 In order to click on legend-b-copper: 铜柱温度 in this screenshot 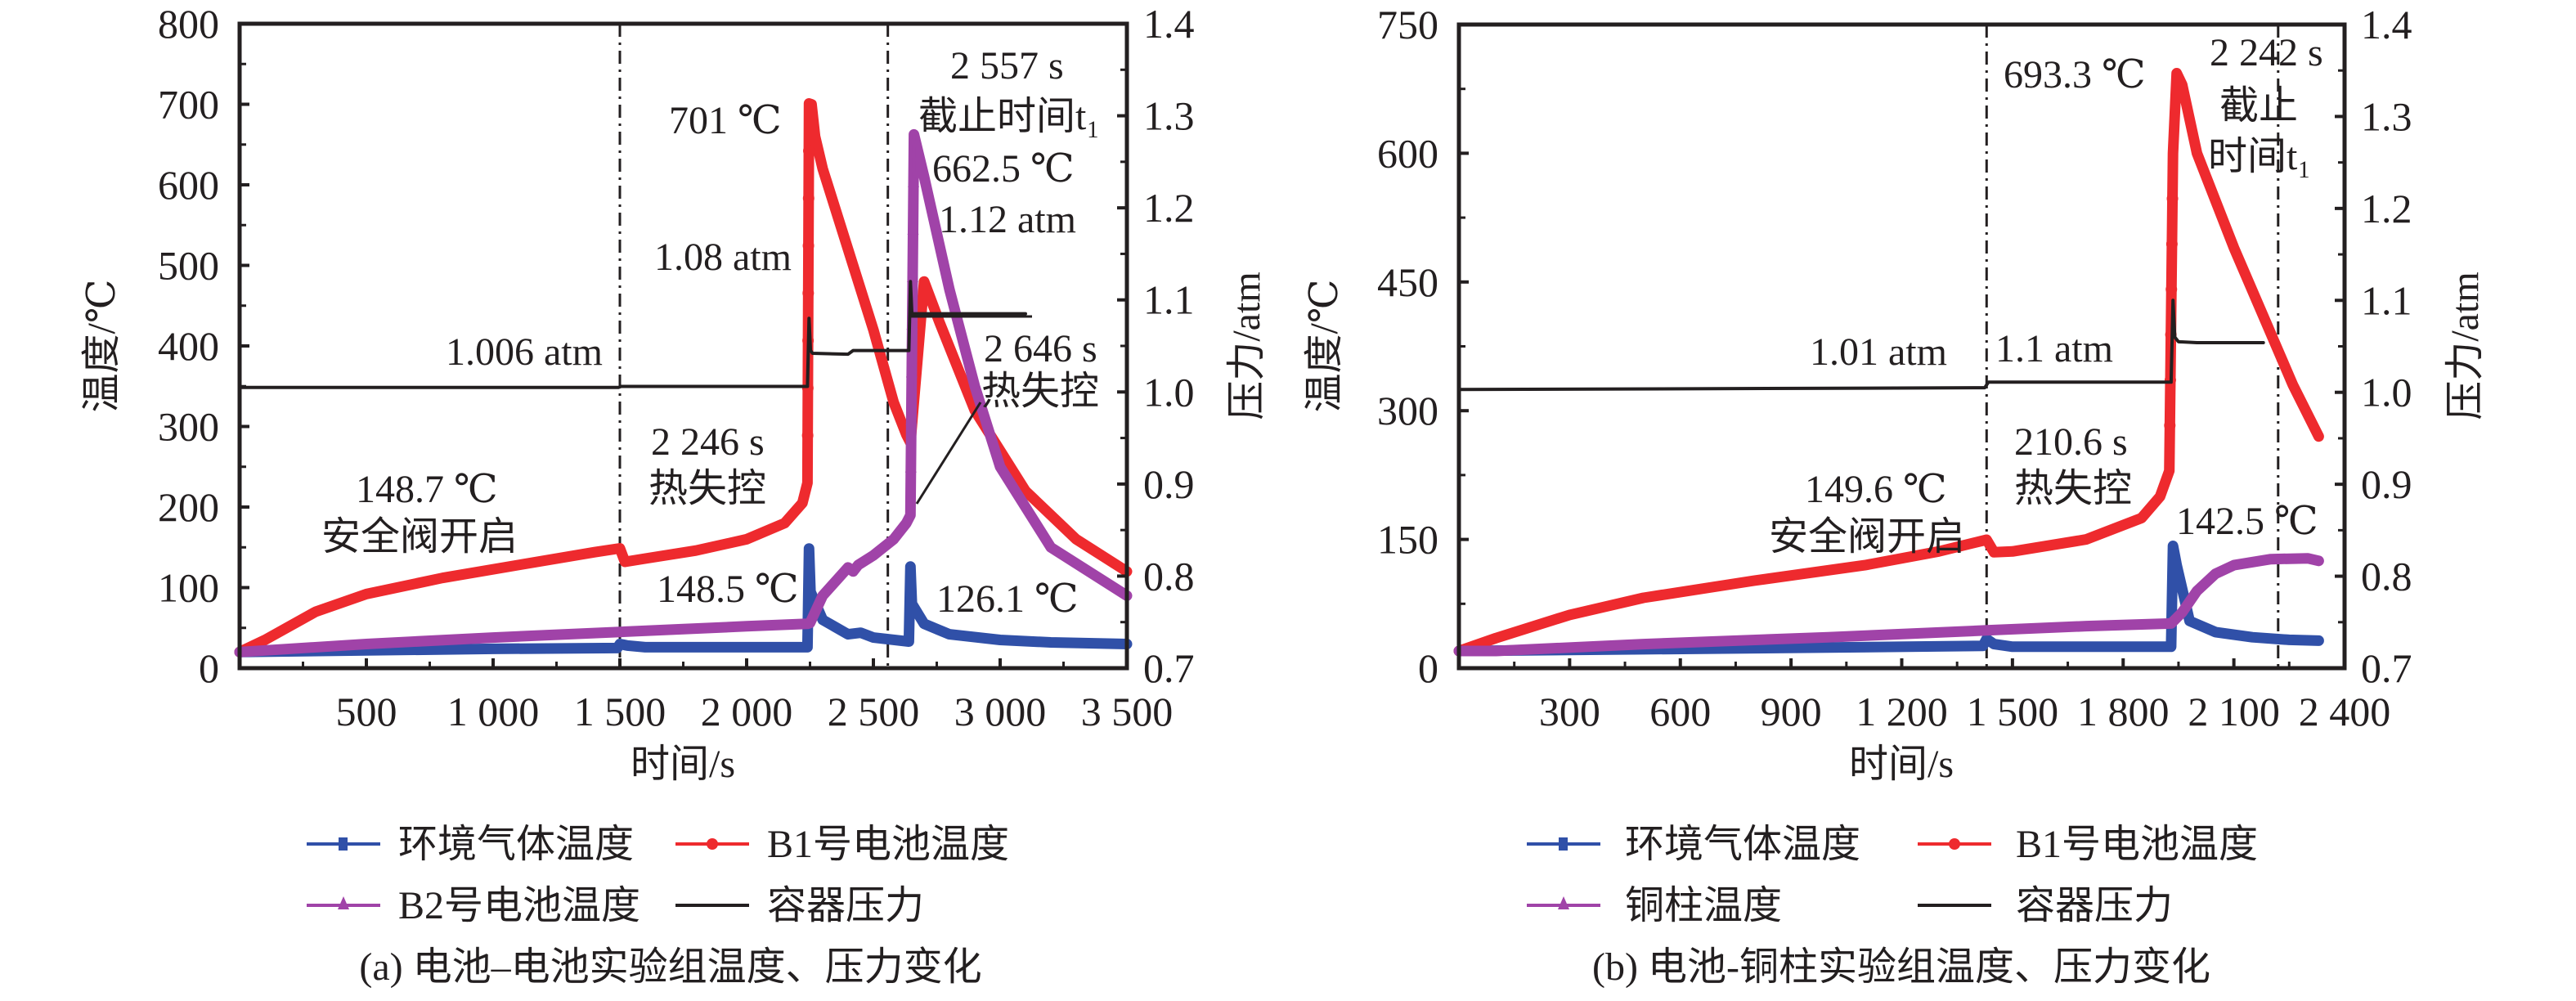, I will do `click(1655, 905)`.